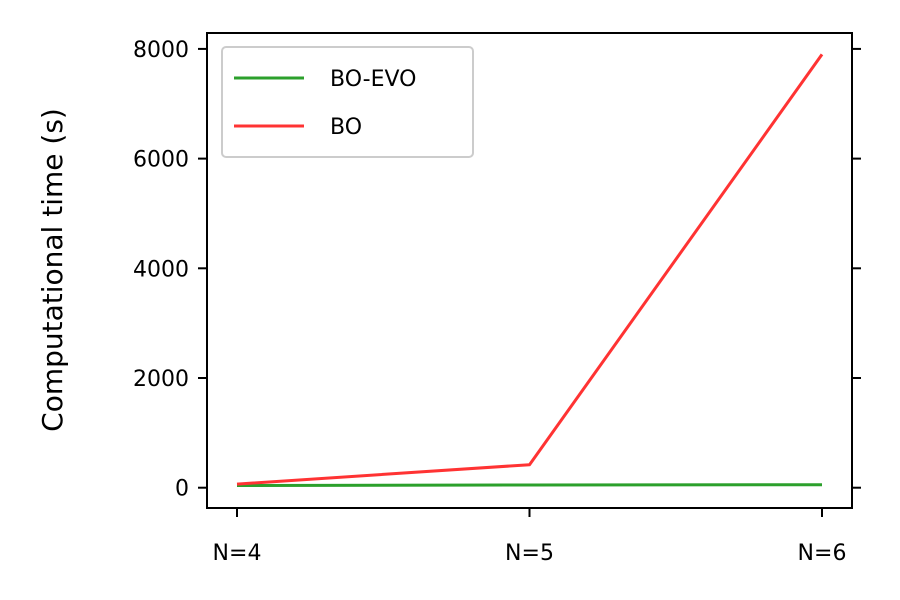  What do you see at coordinates (161, 50) in the screenshot?
I see `y-tick-label: 8000` at bounding box center [161, 50].